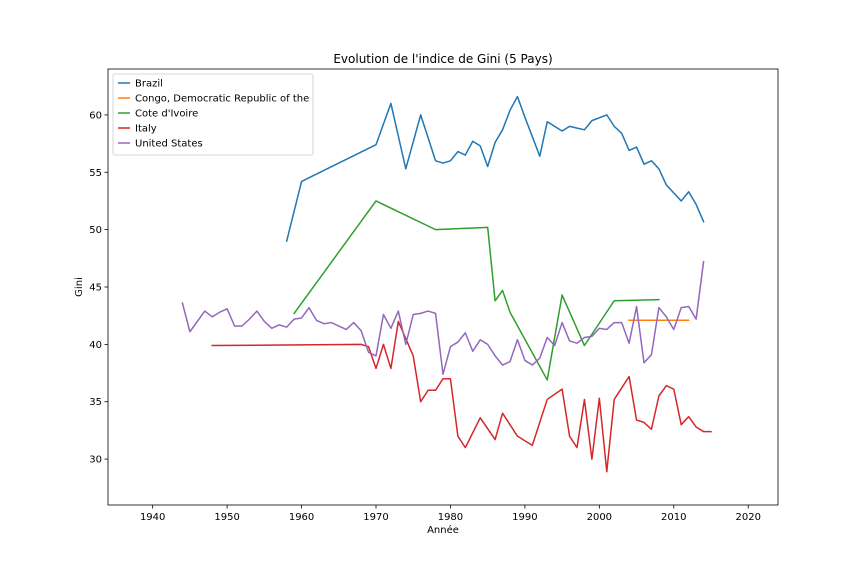  What do you see at coordinates (95, 345) in the screenshot?
I see `y-tick-label: 40` at bounding box center [95, 345].